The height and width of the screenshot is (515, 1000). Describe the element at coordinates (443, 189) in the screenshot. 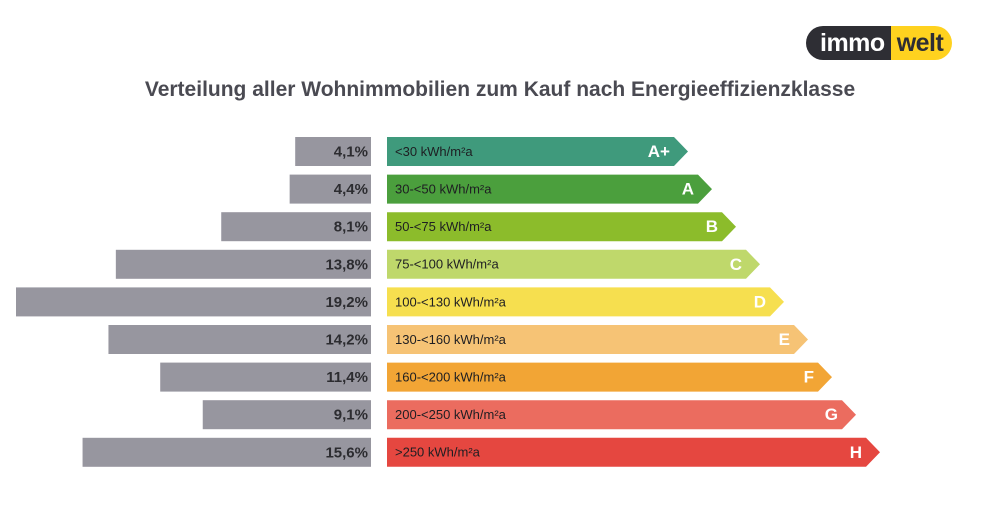

I see `class-range-label-a: 30-<50 kWh/m²a` at that location.